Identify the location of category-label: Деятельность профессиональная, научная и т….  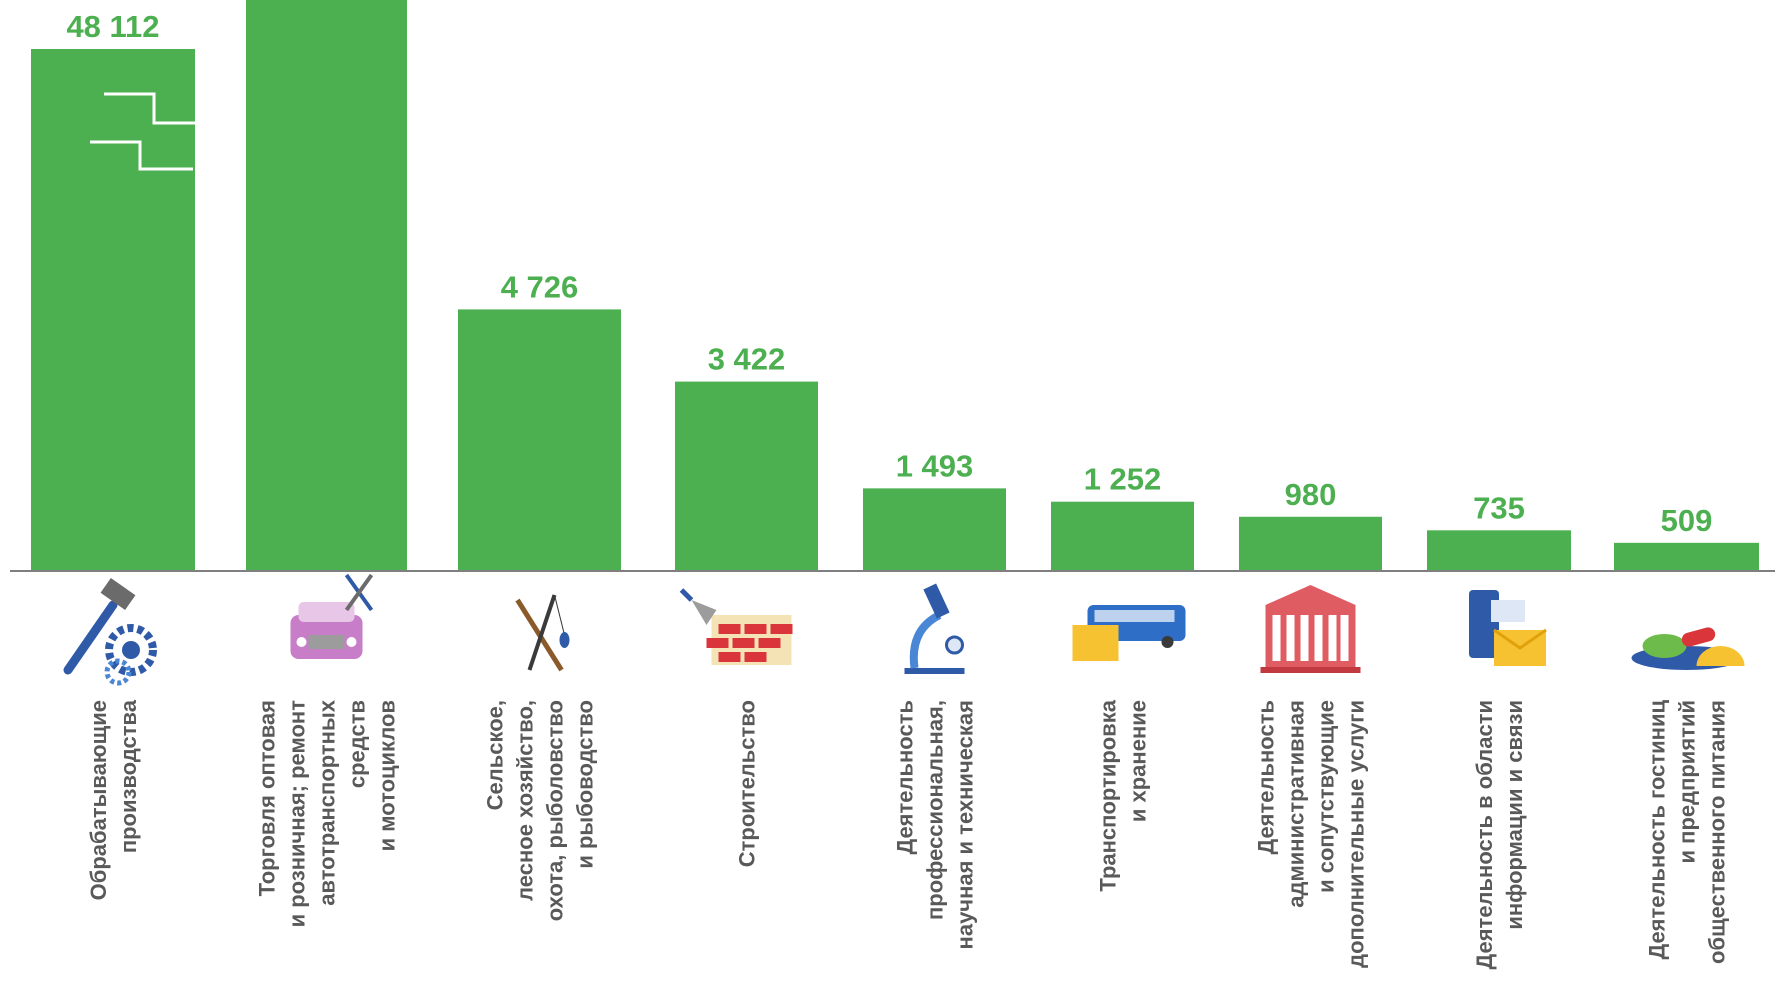
(935, 824).